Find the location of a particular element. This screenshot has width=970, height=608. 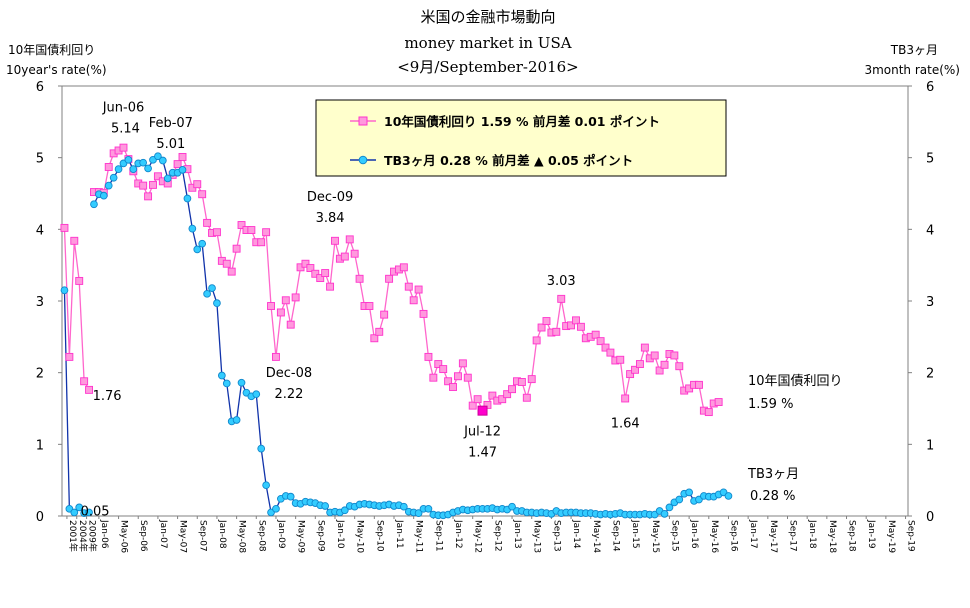

x-tick-label: Sep-12 is located at coordinates (497, 536).